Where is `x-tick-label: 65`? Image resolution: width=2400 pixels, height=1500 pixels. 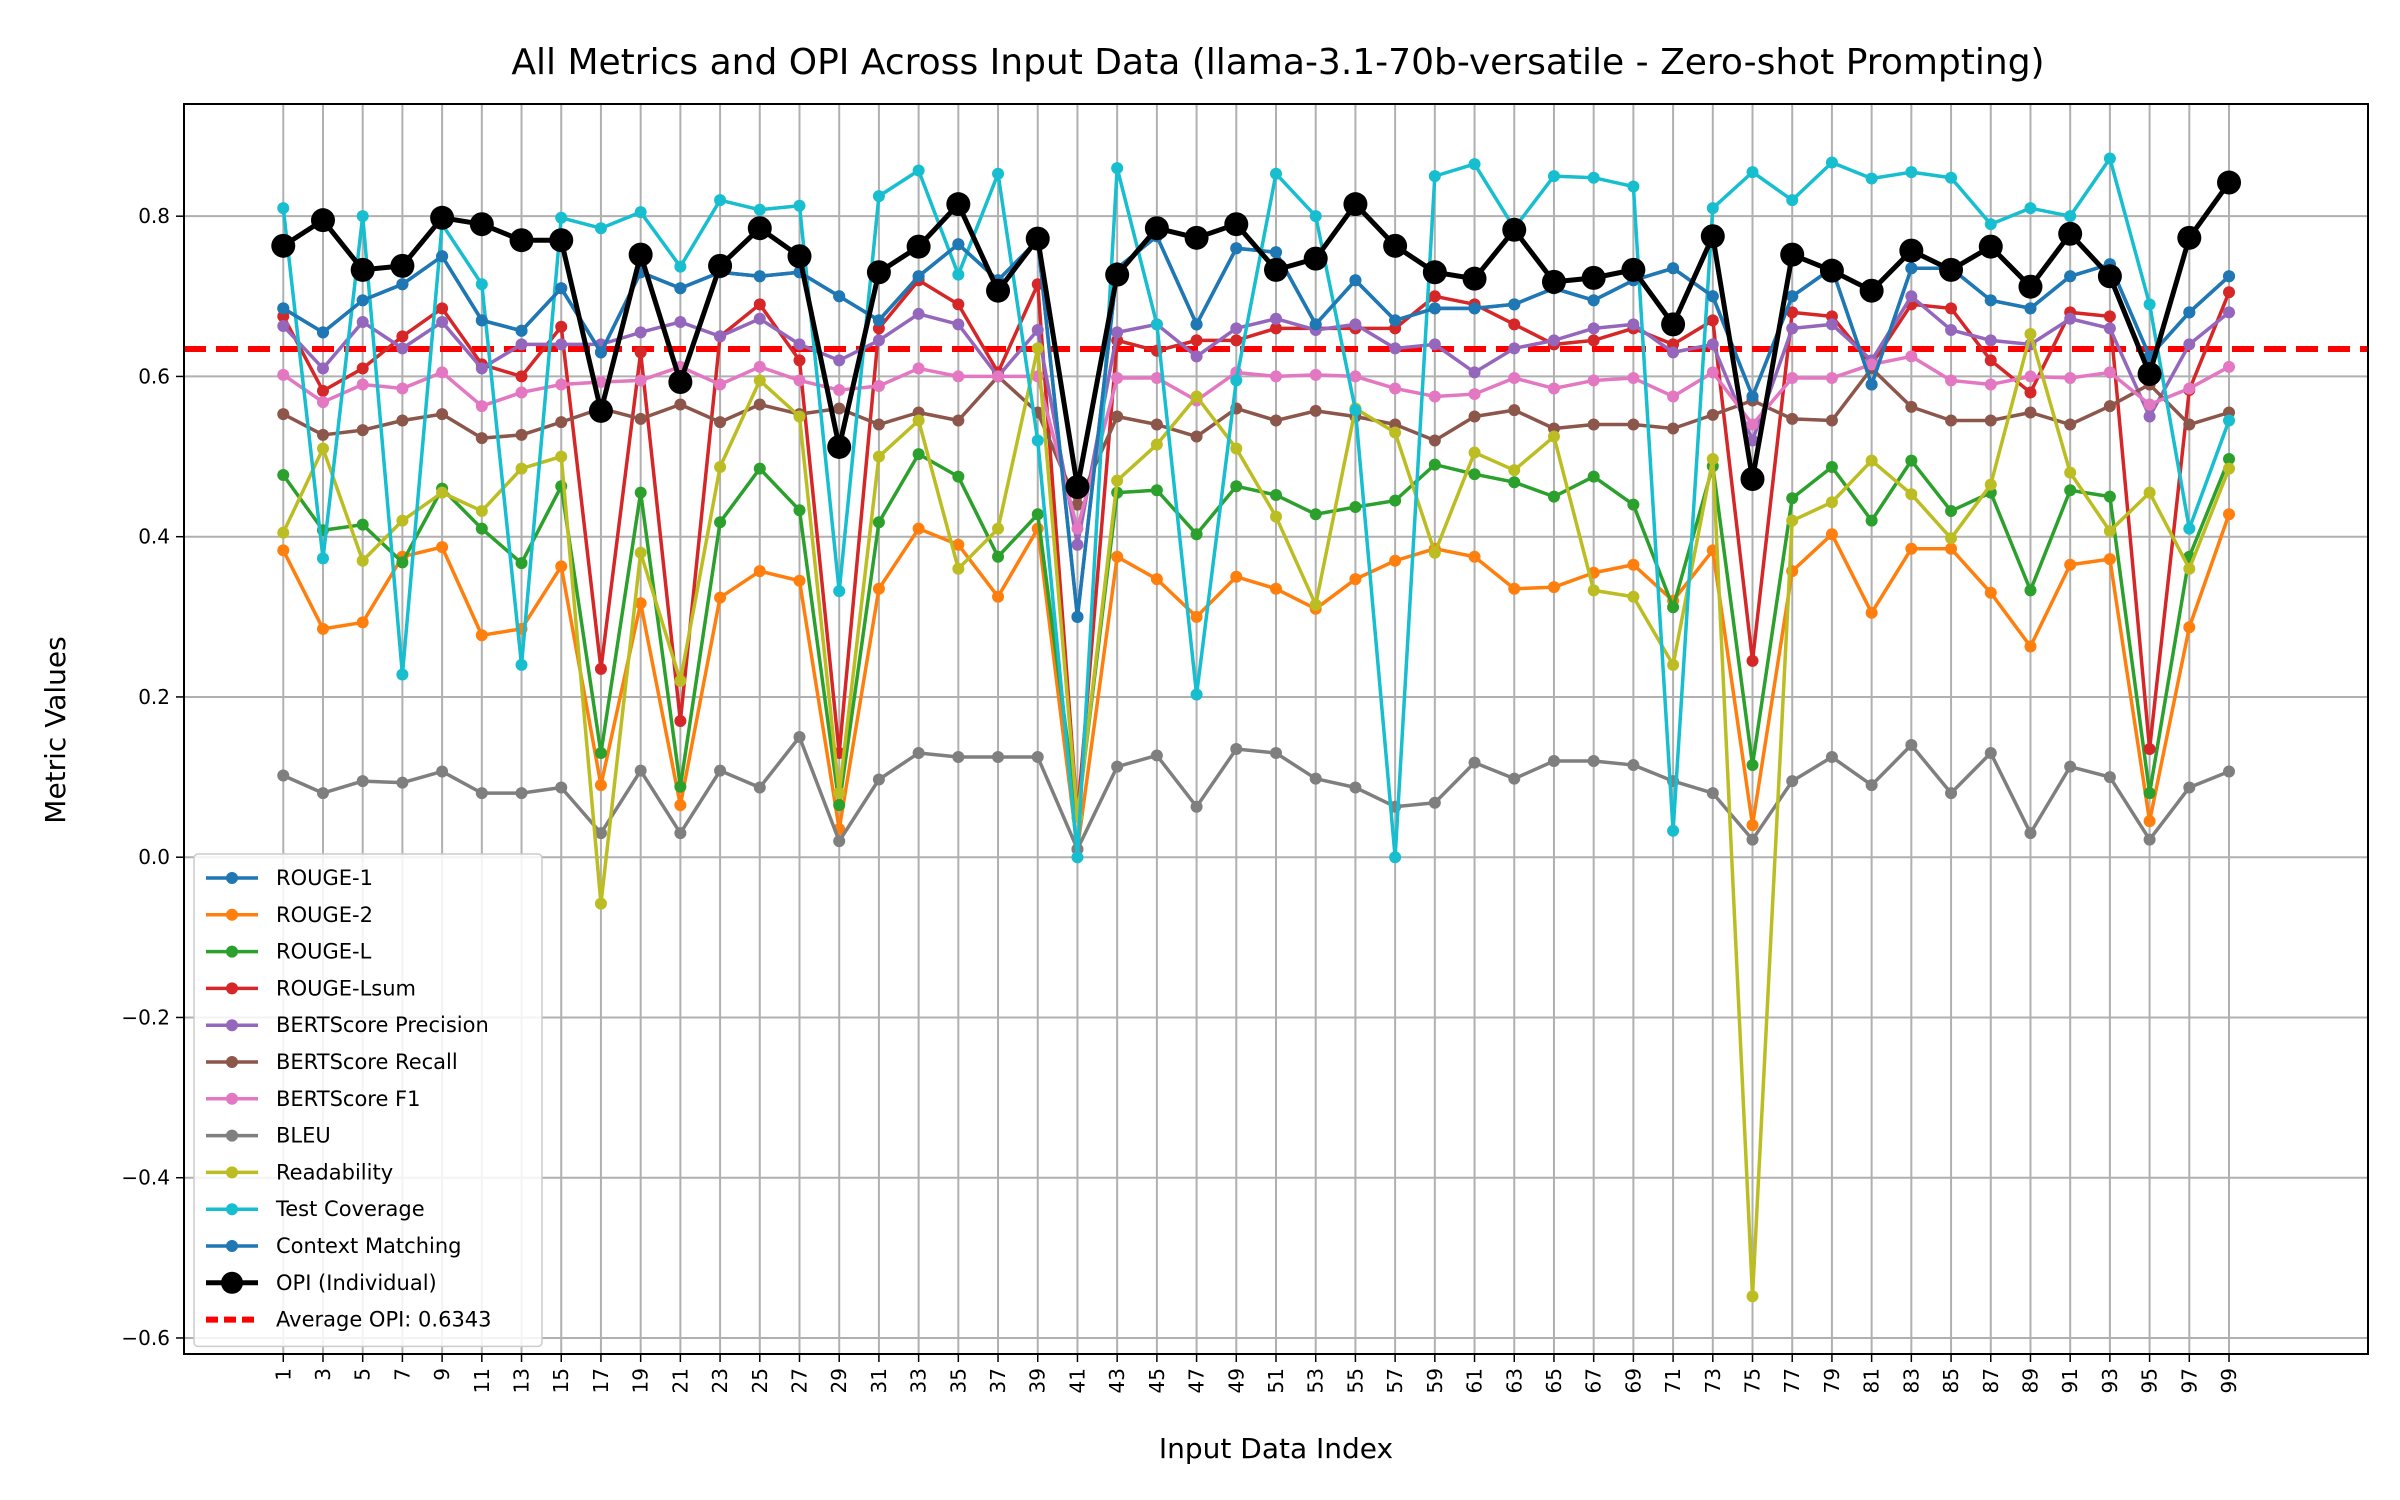
x-tick-label: 65 is located at coordinates (1554, 1380).